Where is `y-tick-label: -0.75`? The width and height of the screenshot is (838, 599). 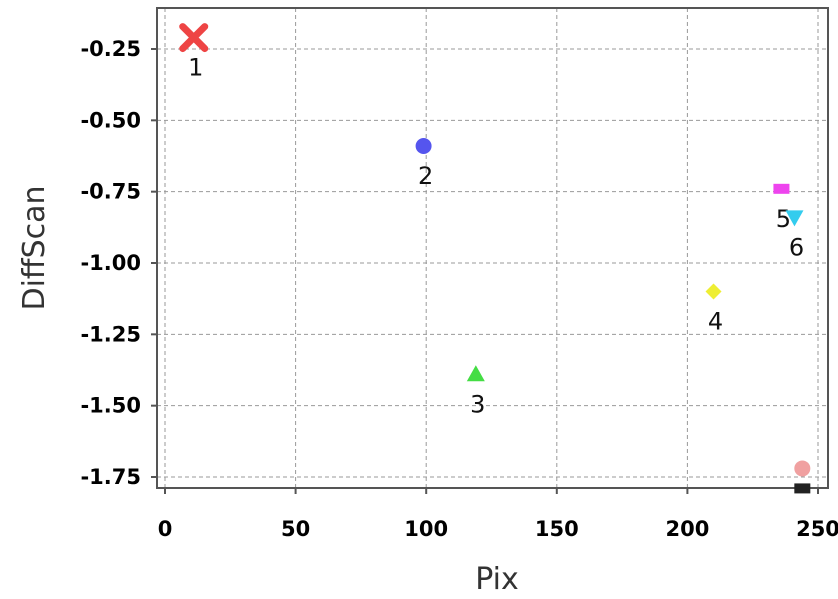 y-tick-label: -0.75 is located at coordinates (110, 192).